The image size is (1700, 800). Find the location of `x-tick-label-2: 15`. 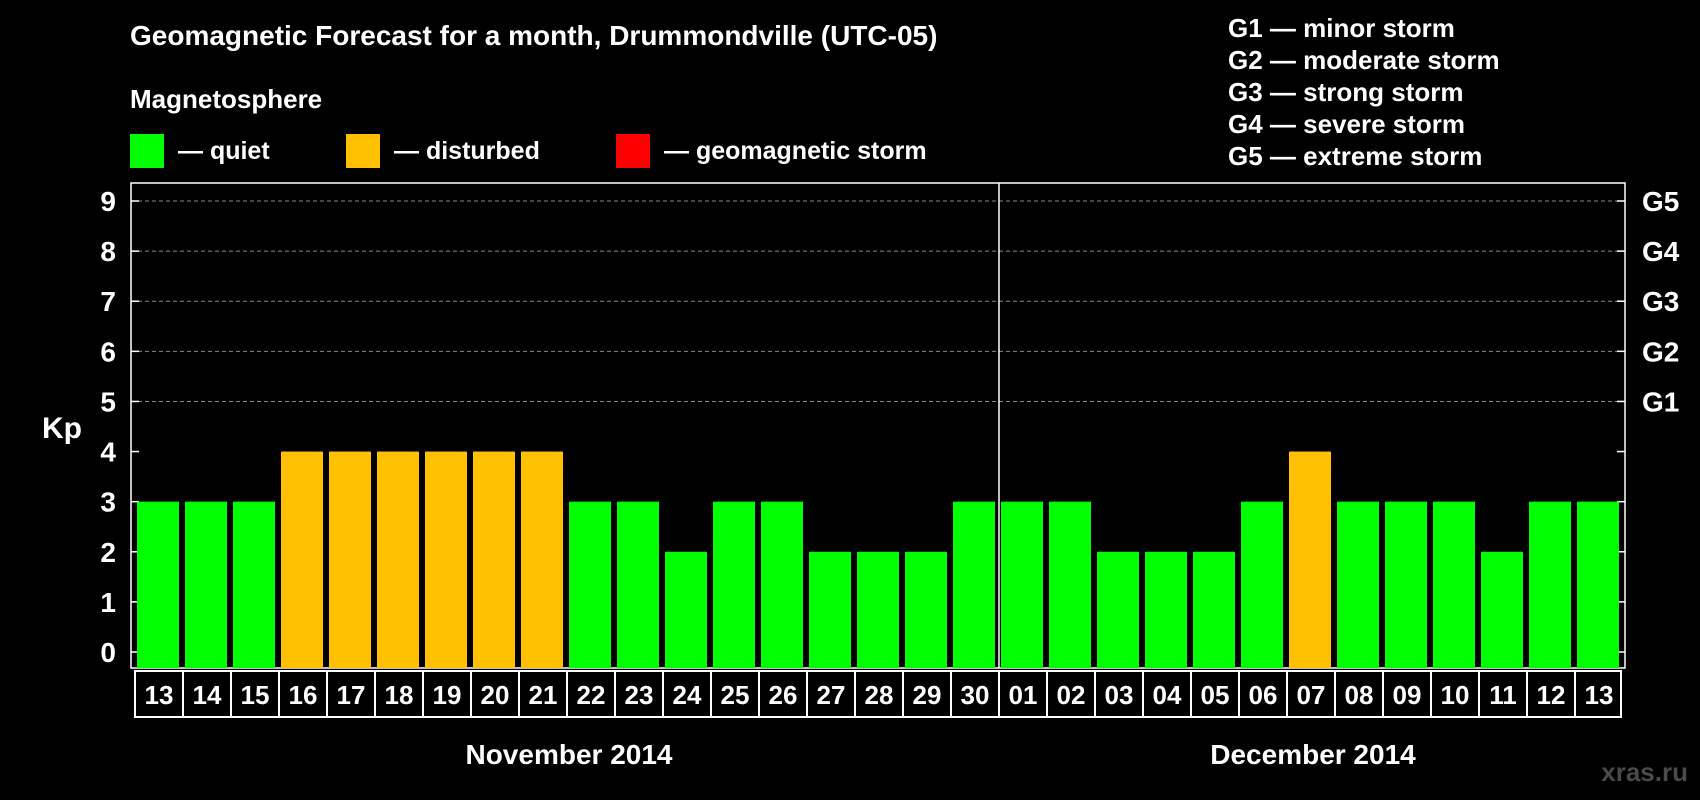

x-tick-label-2: 15 is located at coordinates (255, 695).